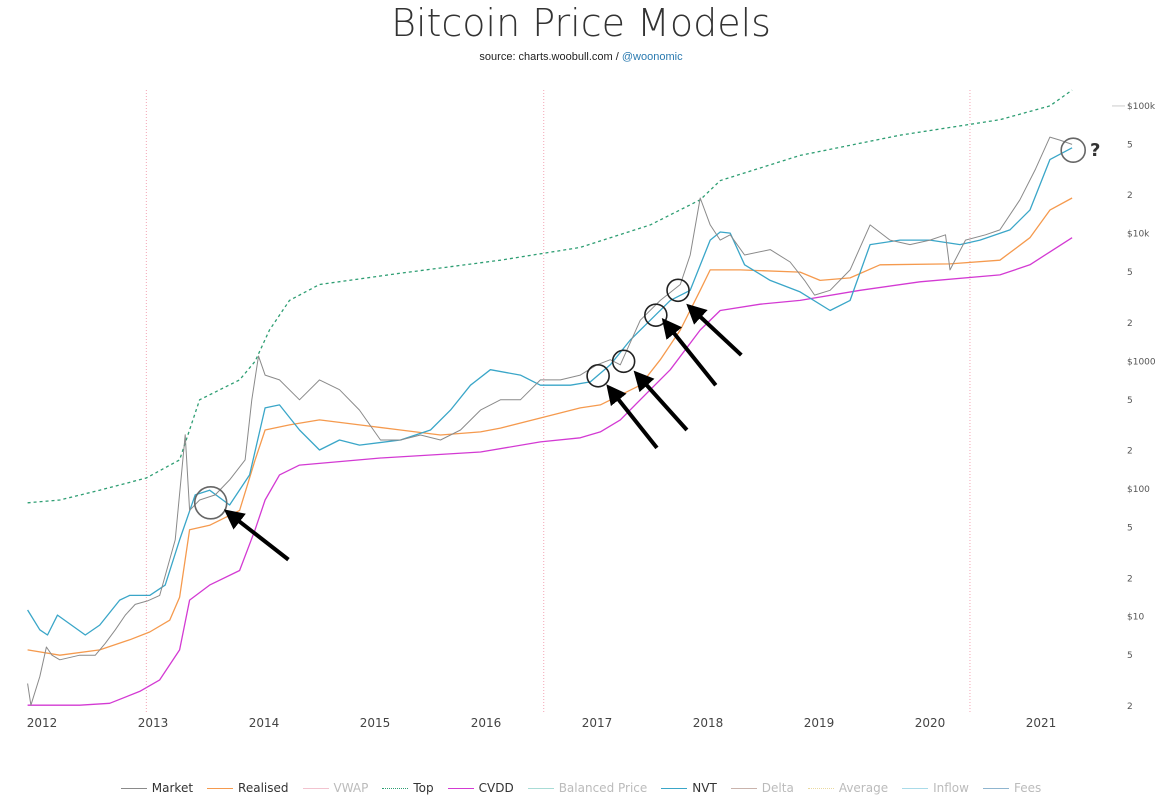 This screenshot has height=808, width=1162. Describe the element at coordinates (863, 788) in the screenshot. I see `legend-label: Average` at that location.